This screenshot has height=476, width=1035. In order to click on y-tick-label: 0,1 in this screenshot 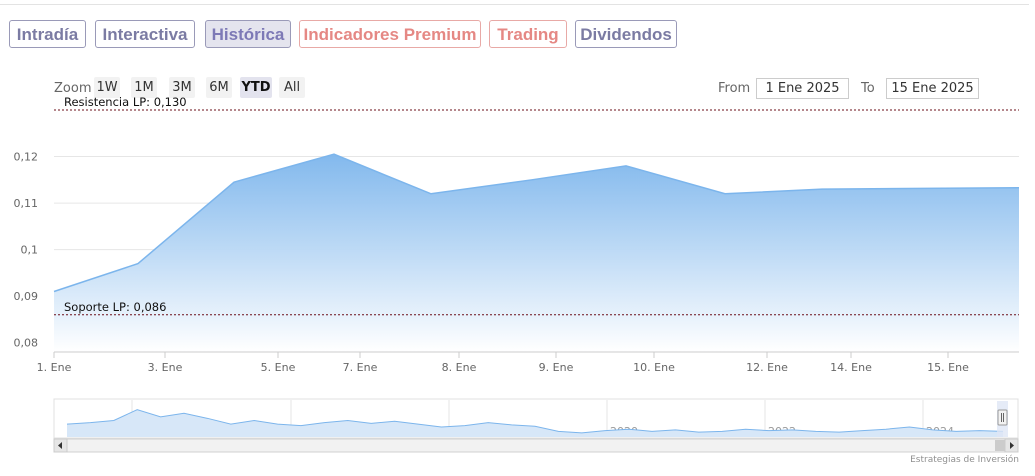, I will do `click(30, 250)`.